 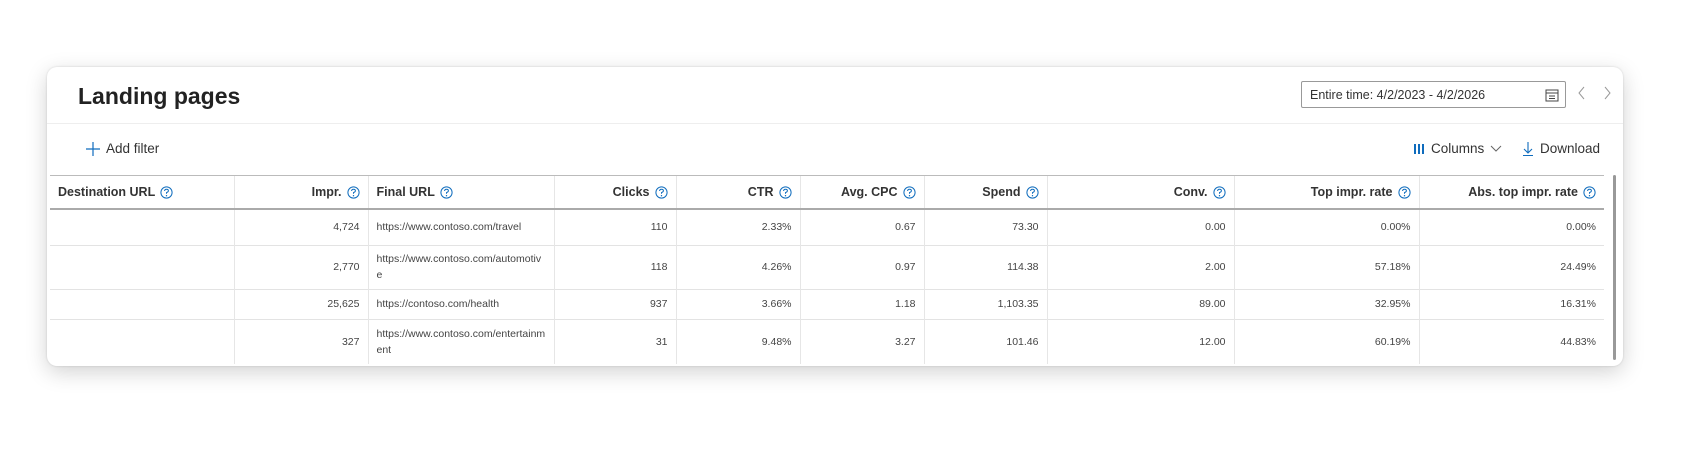 I want to click on column-header: Avg. CPC, so click(x=861, y=192).